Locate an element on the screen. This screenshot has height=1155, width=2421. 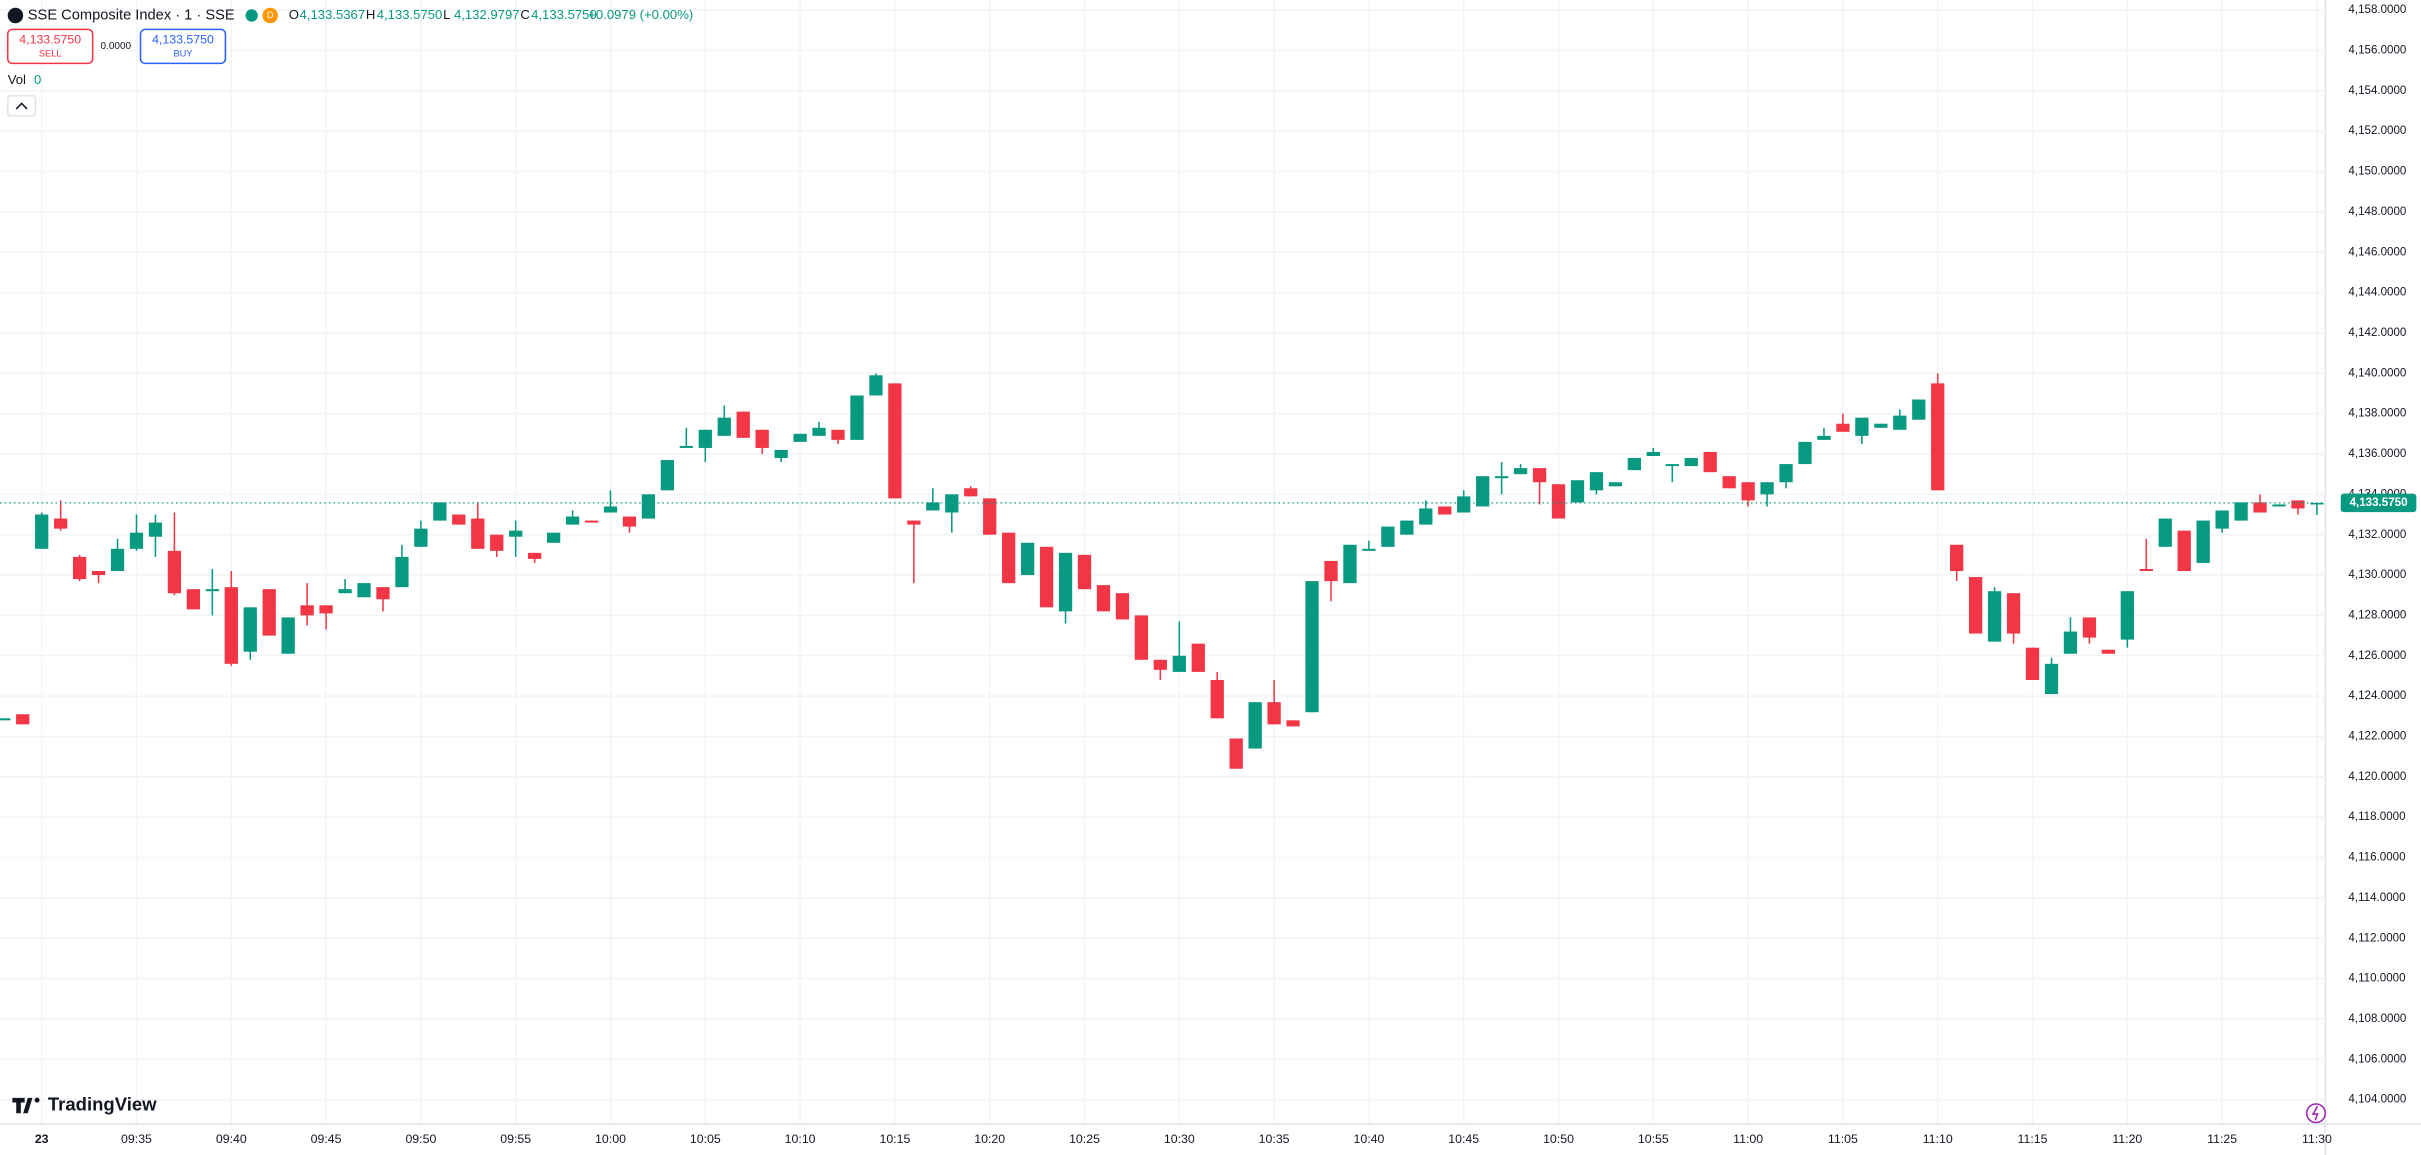
buy-price: 4,133.5750 is located at coordinates (183, 39).